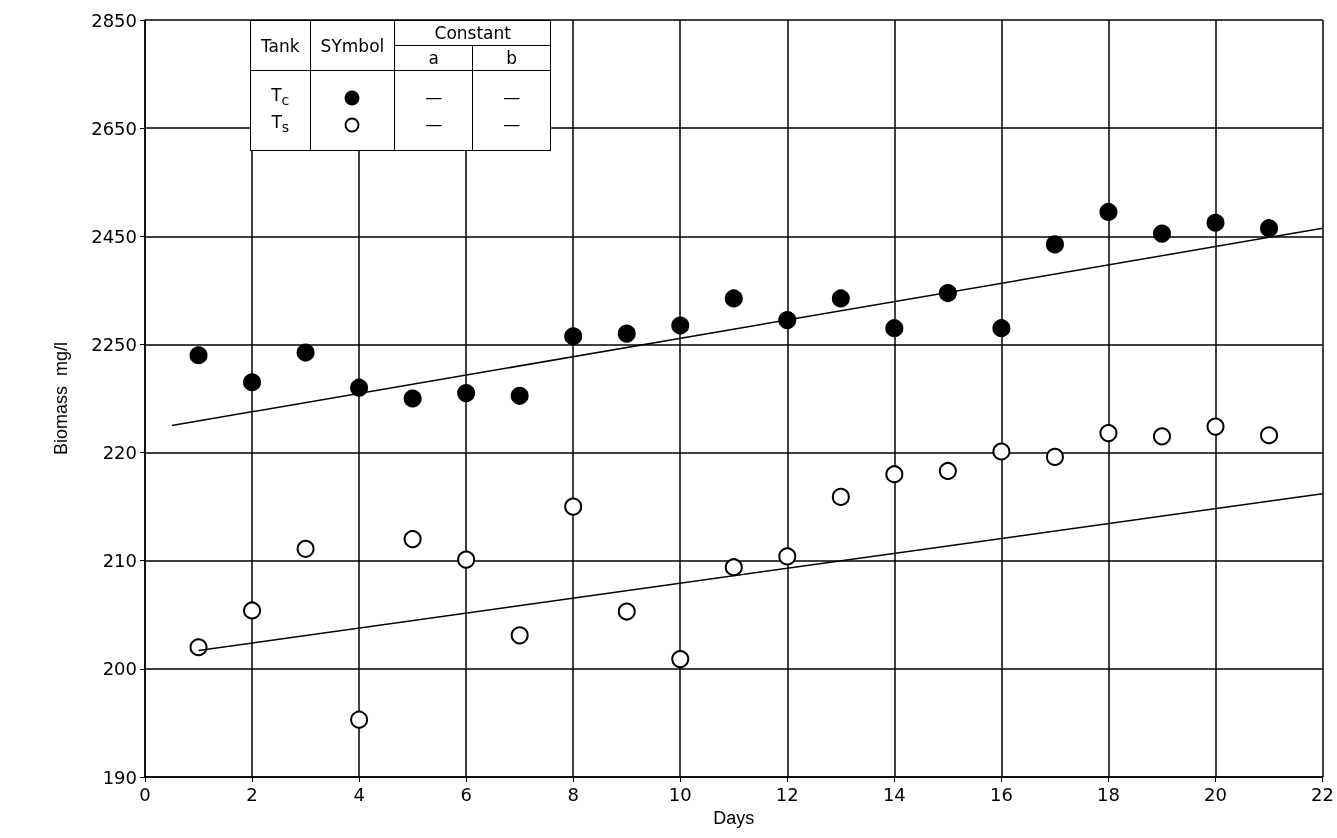 The image size is (1337, 838). Describe the element at coordinates (114, 236) in the screenshot. I see `y-tick-label: 2450` at that location.